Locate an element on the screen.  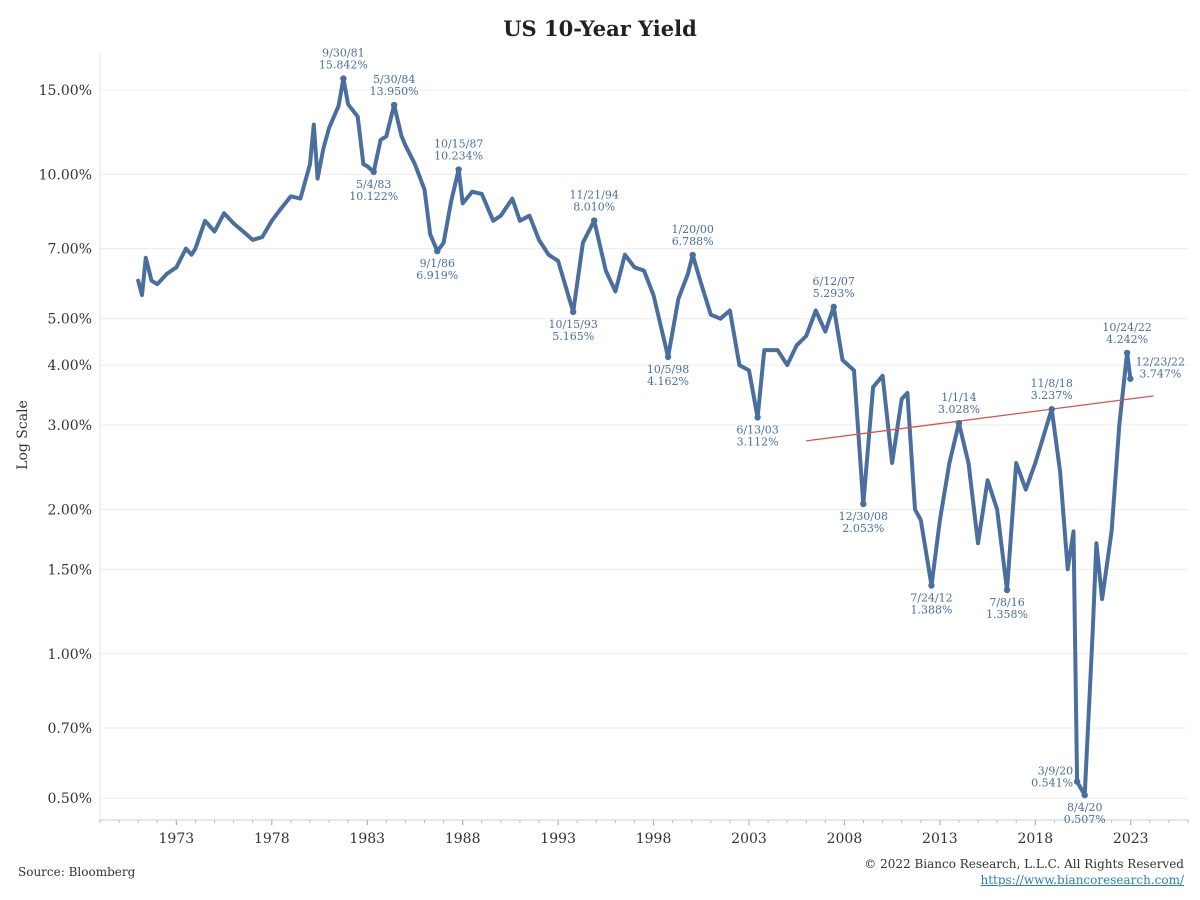
y-tick-label: 15.00% is located at coordinates (65, 91).